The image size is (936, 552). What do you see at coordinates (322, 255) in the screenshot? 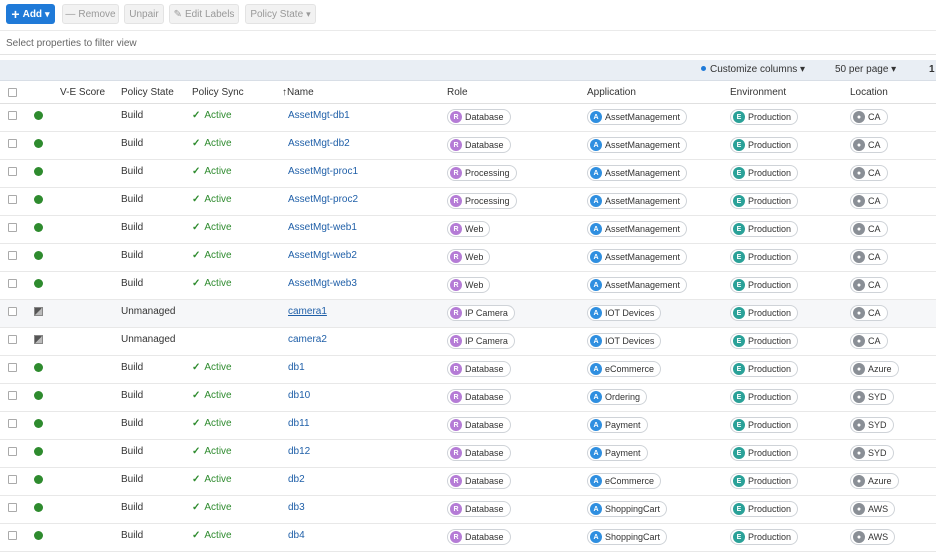
I see `workload-name-link: AssetMgt-web2` at bounding box center [322, 255].